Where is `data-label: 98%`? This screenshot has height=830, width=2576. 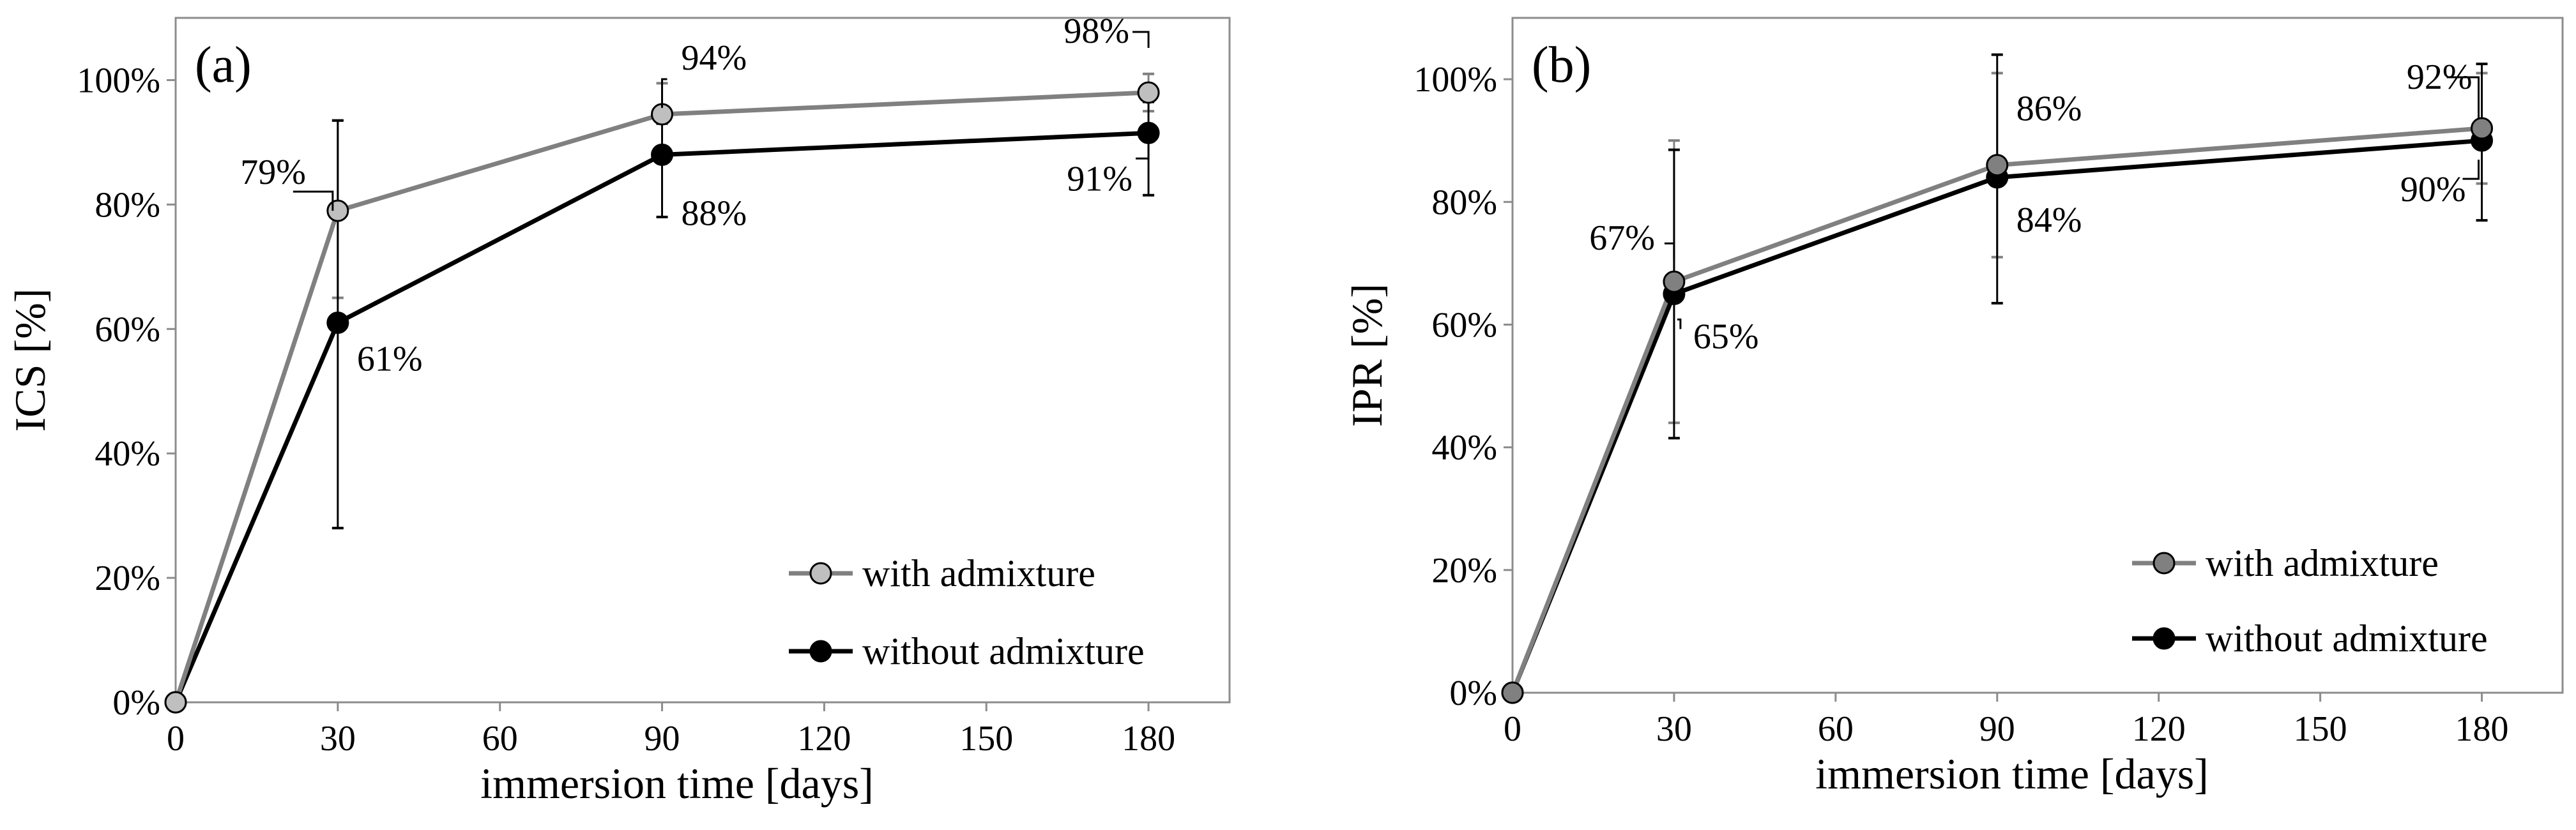
data-label: 98% is located at coordinates (1096, 31).